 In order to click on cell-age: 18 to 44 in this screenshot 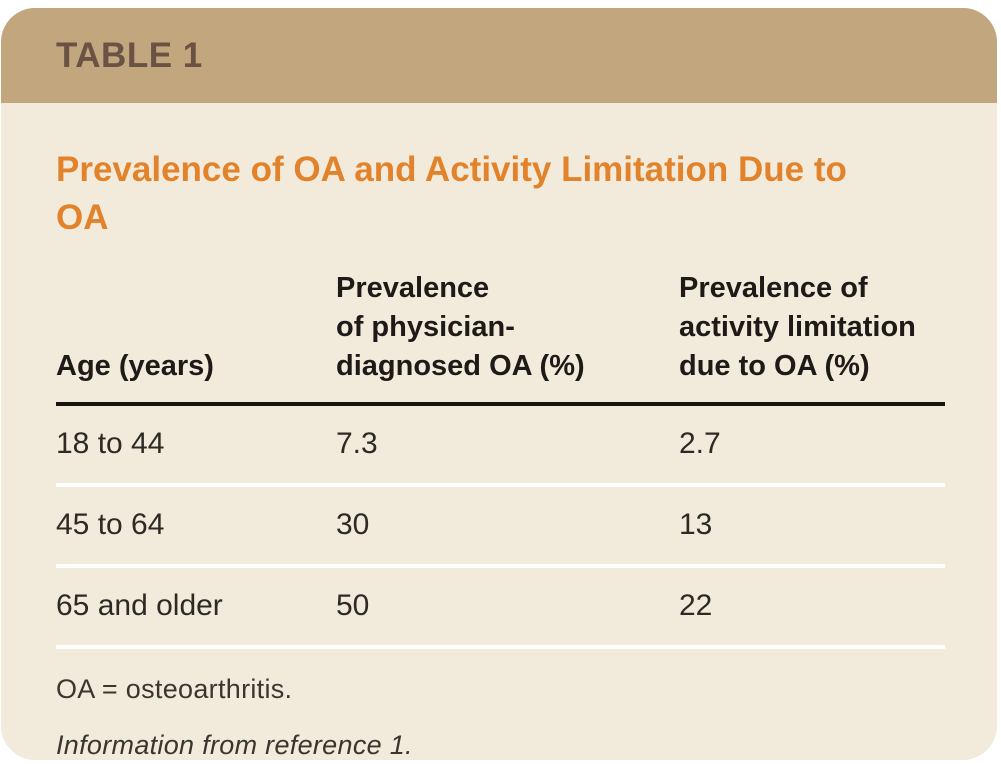, I will do `click(196, 445)`.